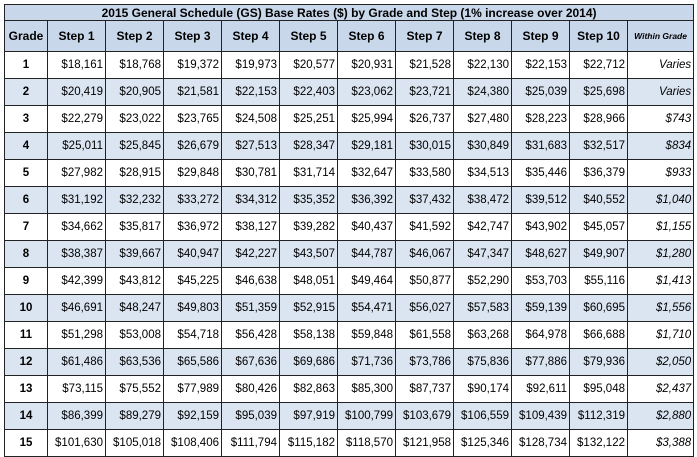  What do you see at coordinates (308, 92) in the screenshot?
I see `step-rate-cell: $22,403` at bounding box center [308, 92].